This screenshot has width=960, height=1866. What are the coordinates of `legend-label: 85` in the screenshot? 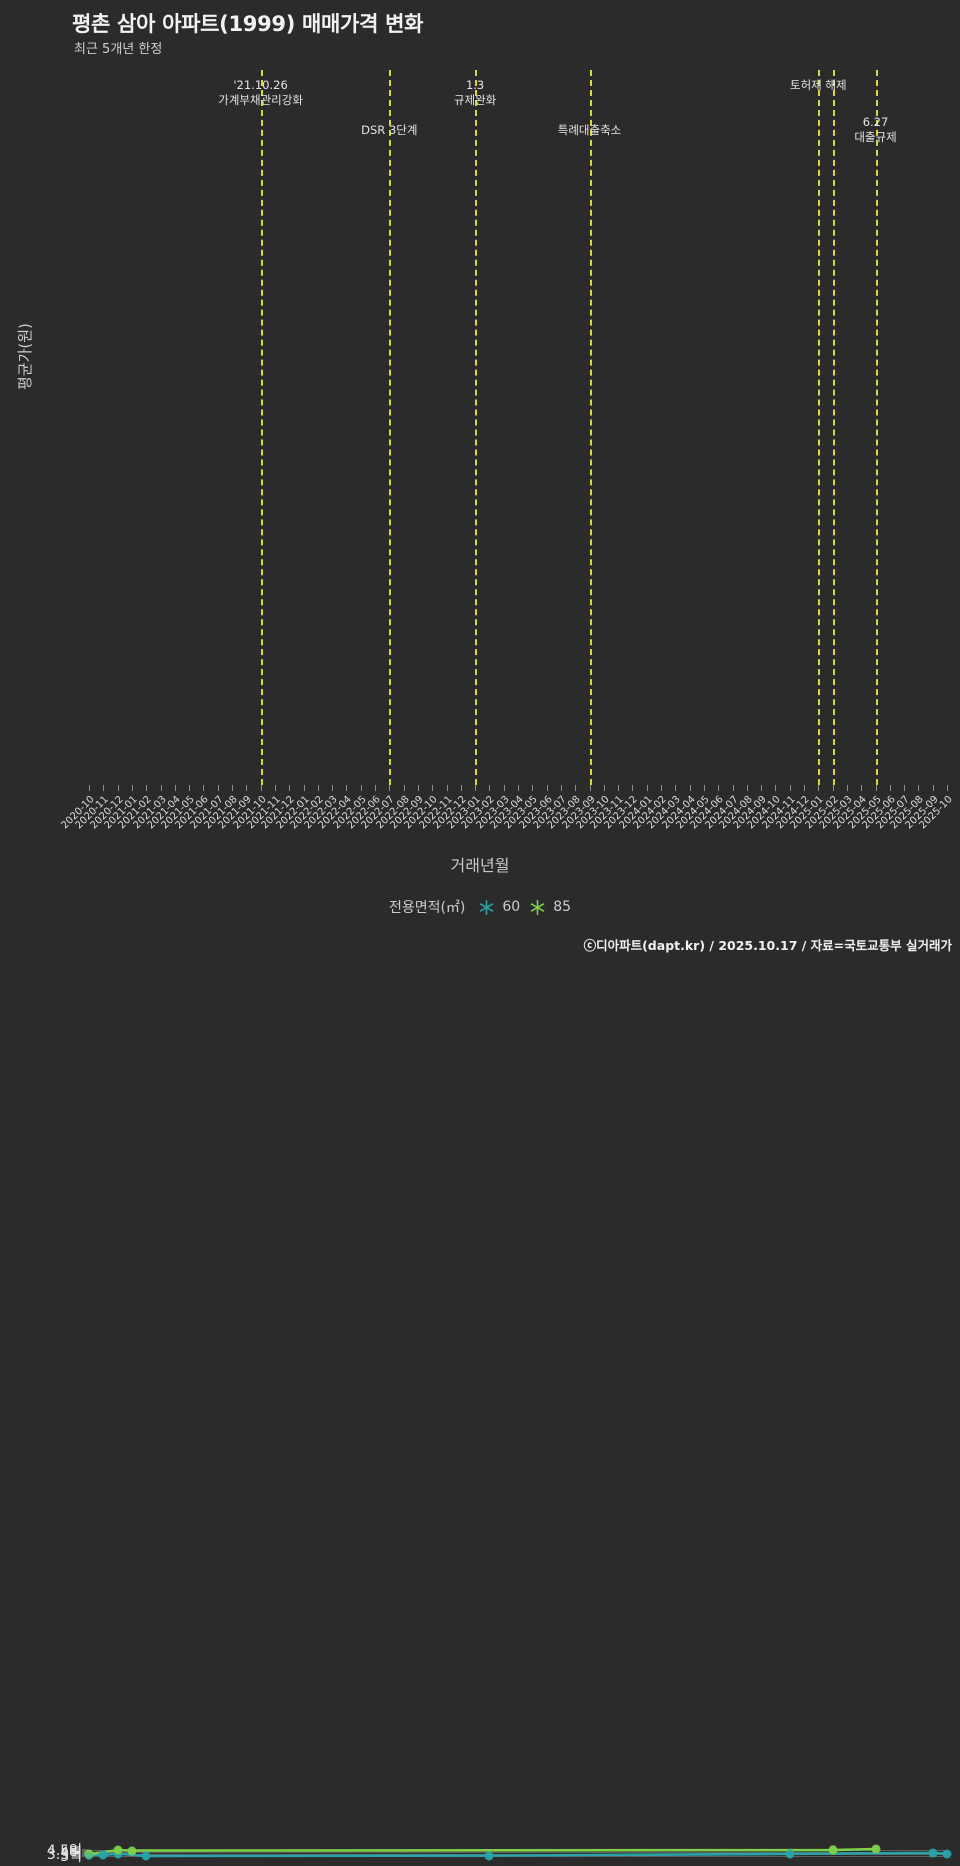 It's located at (562, 907).